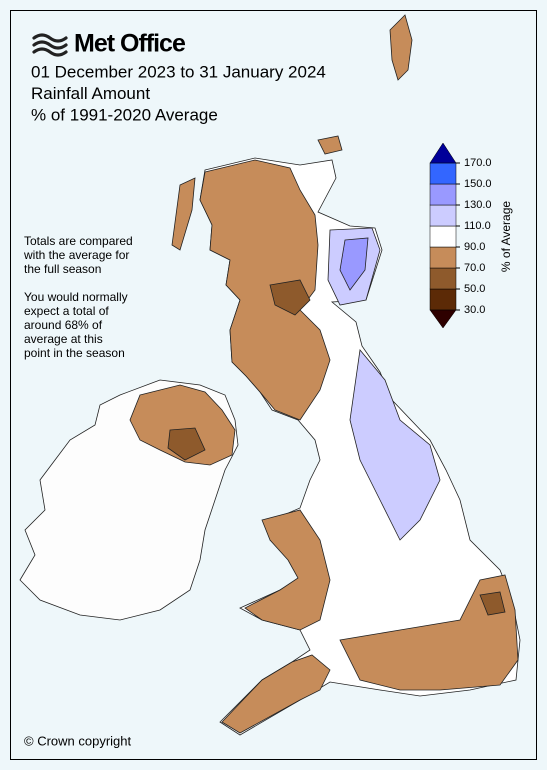 This screenshot has height=775, width=547. Describe the element at coordinates (62, 269) in the screenshot. I see `note-line: the full season` at that location.